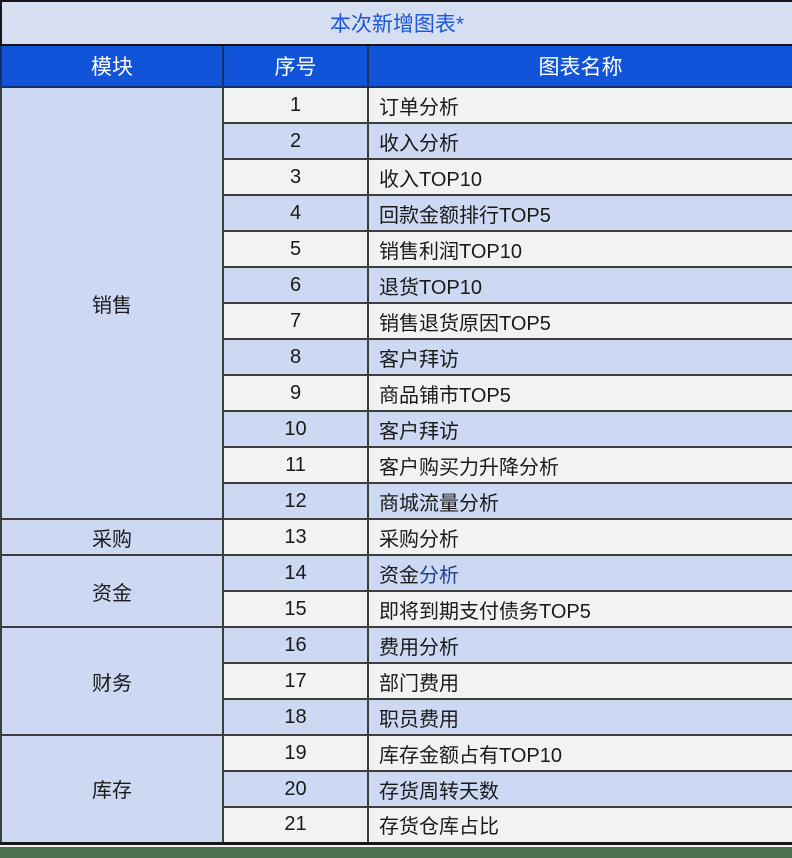 The image size is (792, 858). I want to click on column-header-name: 图表名称, so click(579, 66).